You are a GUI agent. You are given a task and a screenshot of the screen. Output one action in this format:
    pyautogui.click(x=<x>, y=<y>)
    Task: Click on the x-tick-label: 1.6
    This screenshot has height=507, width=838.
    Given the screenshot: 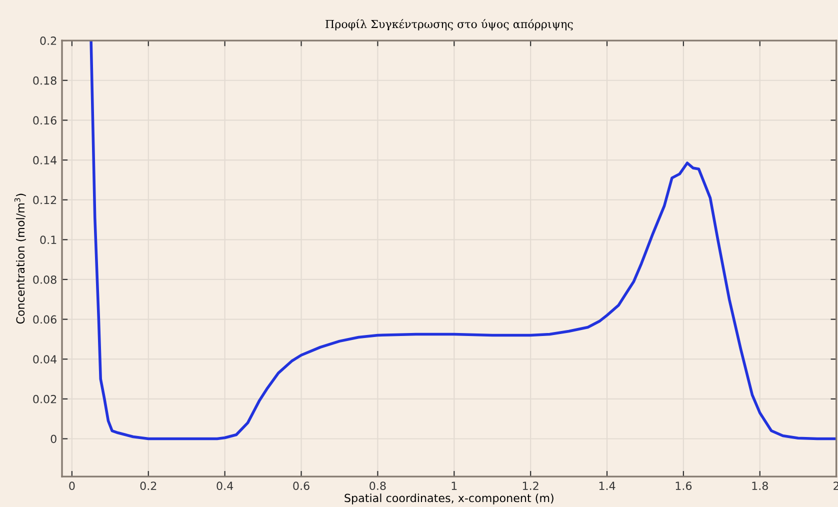 What is the action you would take?
    pyautogui.click(x=684, y=486)
    